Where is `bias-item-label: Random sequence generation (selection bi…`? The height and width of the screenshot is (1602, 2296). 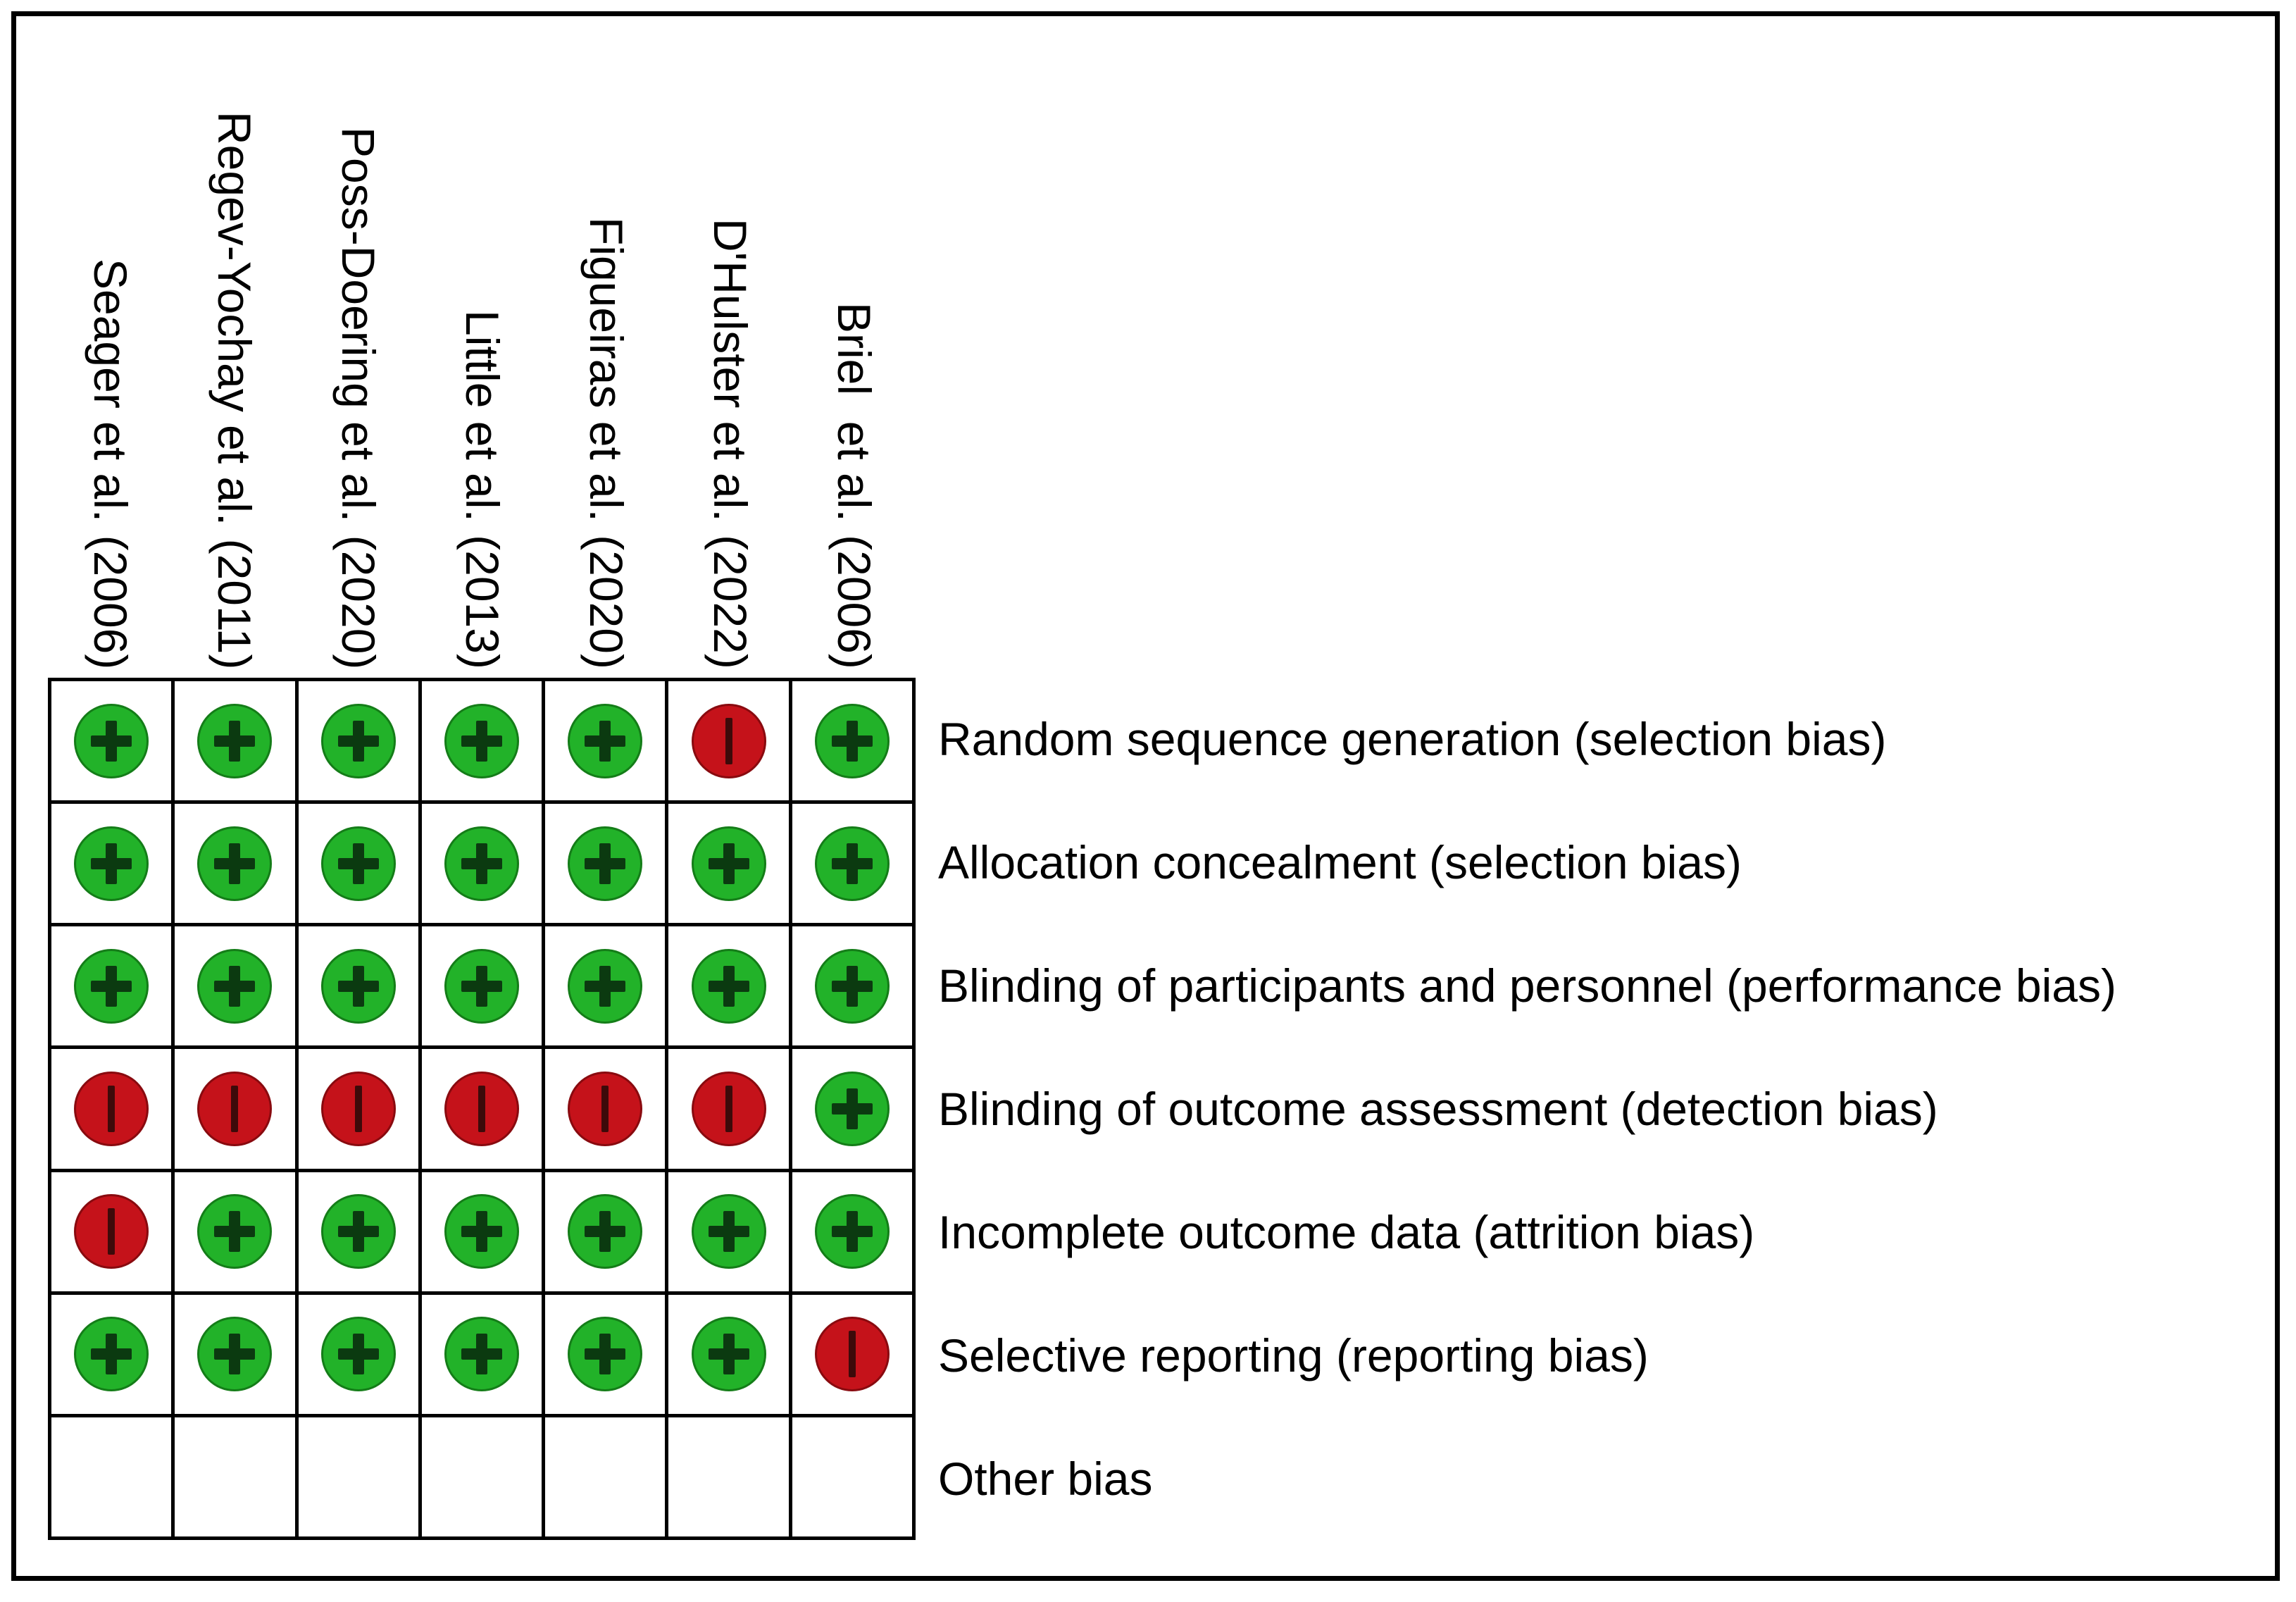 bias-item-label: Random sequence generation (selection bi… is located at coordinates (1412, 739).